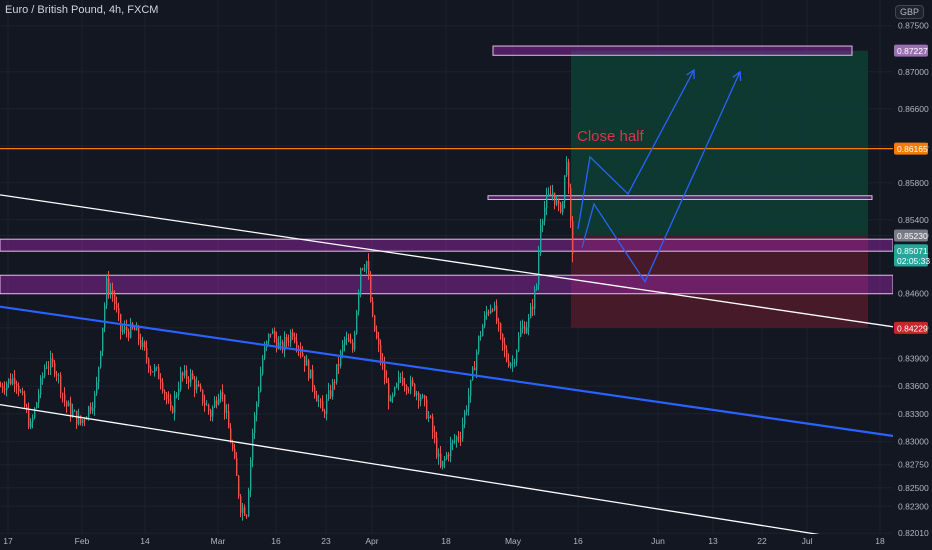 The width and height of the screenshot is (932, 550). I want to click on price-badge-label: 0.86165, so click(912, 149).